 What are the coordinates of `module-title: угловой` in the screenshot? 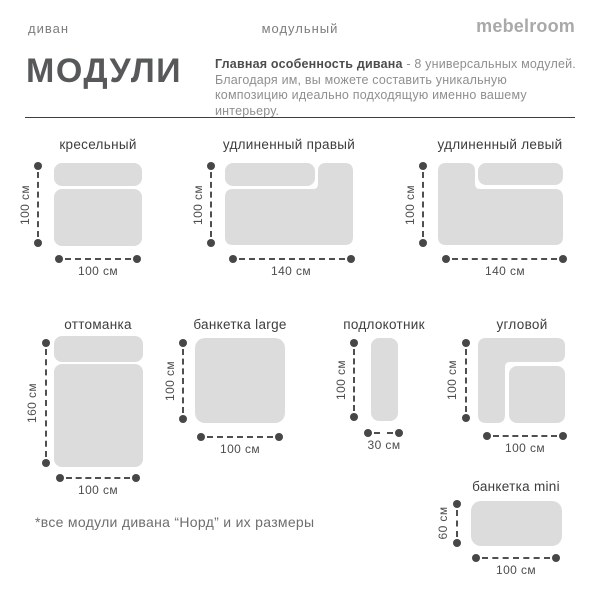 It's located at (522, 324).